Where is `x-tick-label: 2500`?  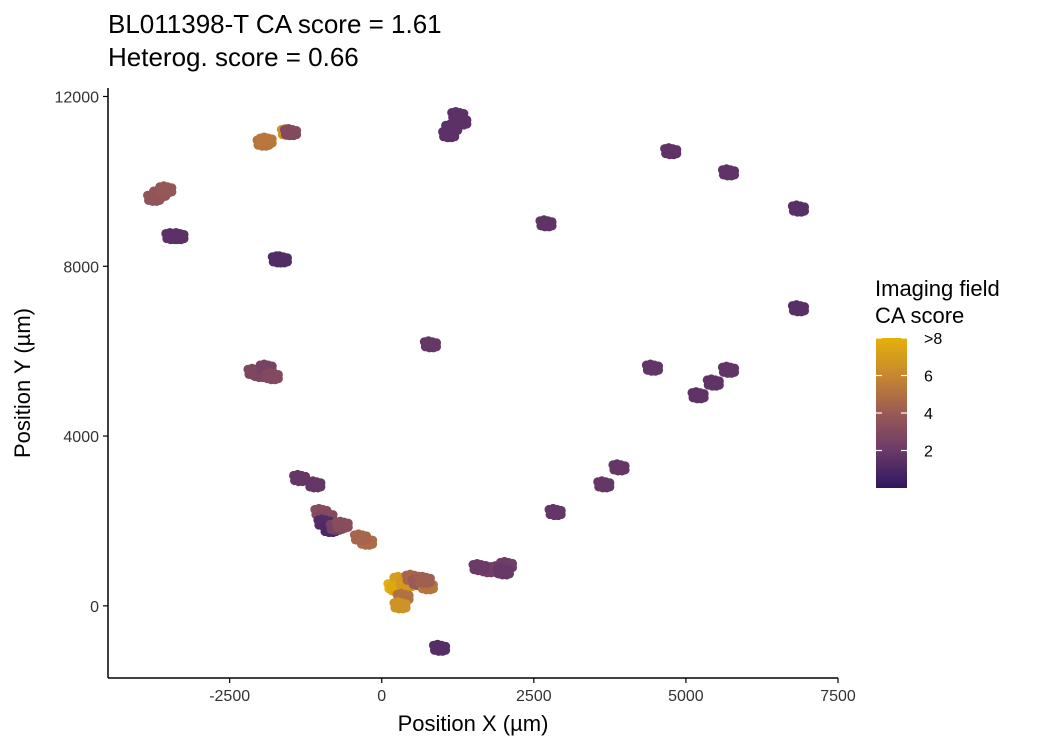
x-tick-label: 2500 is located at coordinates (534, 696).